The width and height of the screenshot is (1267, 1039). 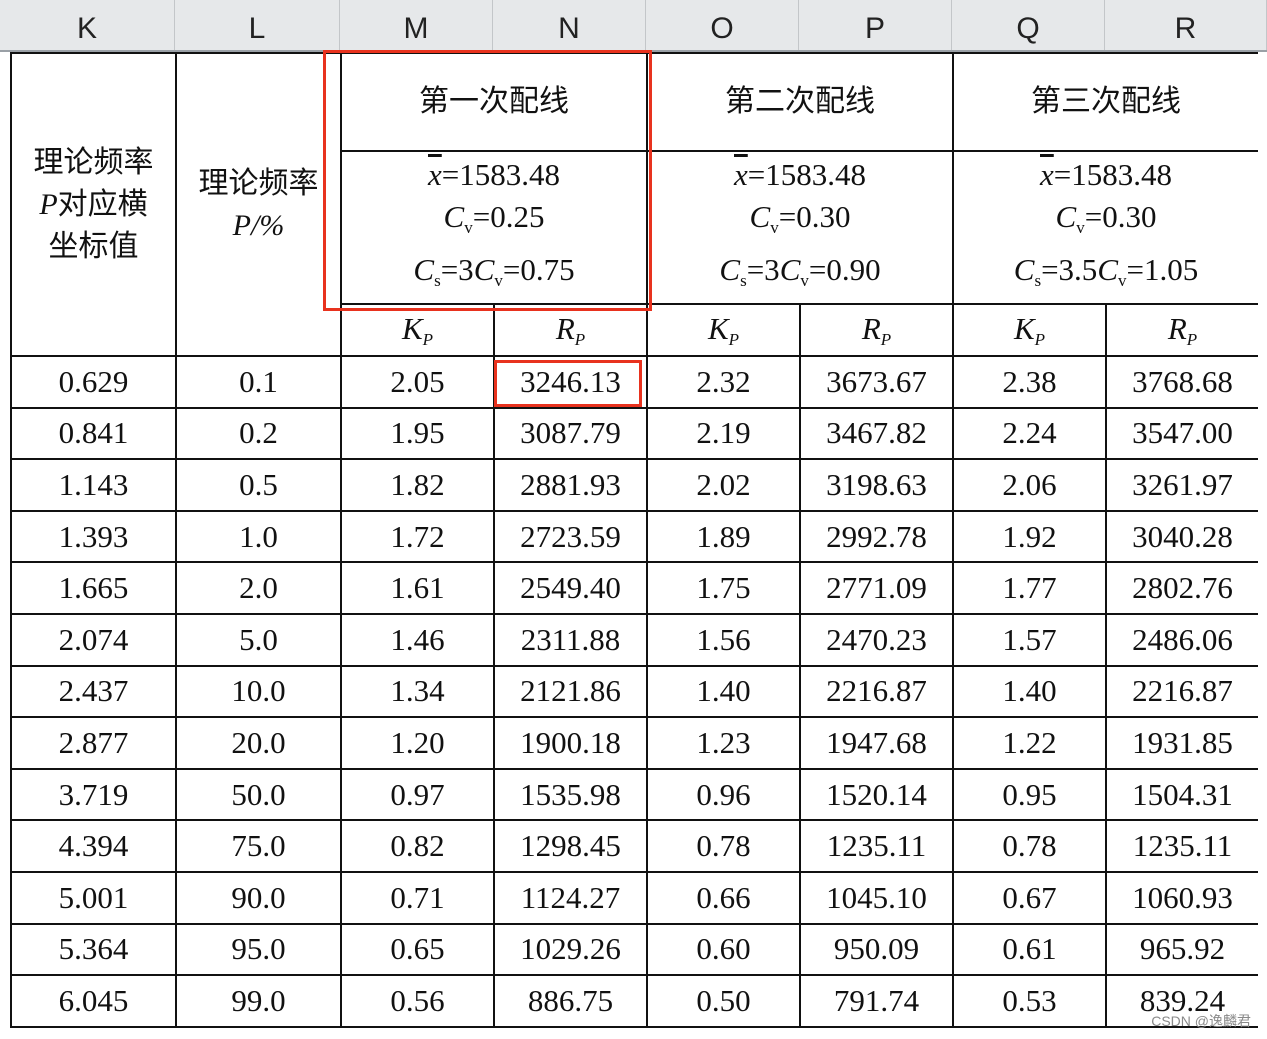 I want to click on cell-n: 1535.98, so click(x=570, y=794).